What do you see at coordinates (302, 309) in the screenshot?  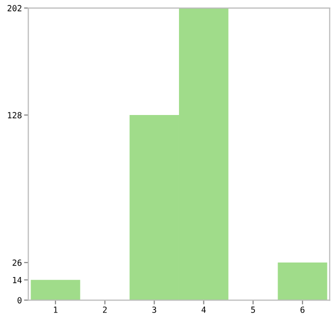 I see `x-tick-label: 6` at bounding box center [302, 309].